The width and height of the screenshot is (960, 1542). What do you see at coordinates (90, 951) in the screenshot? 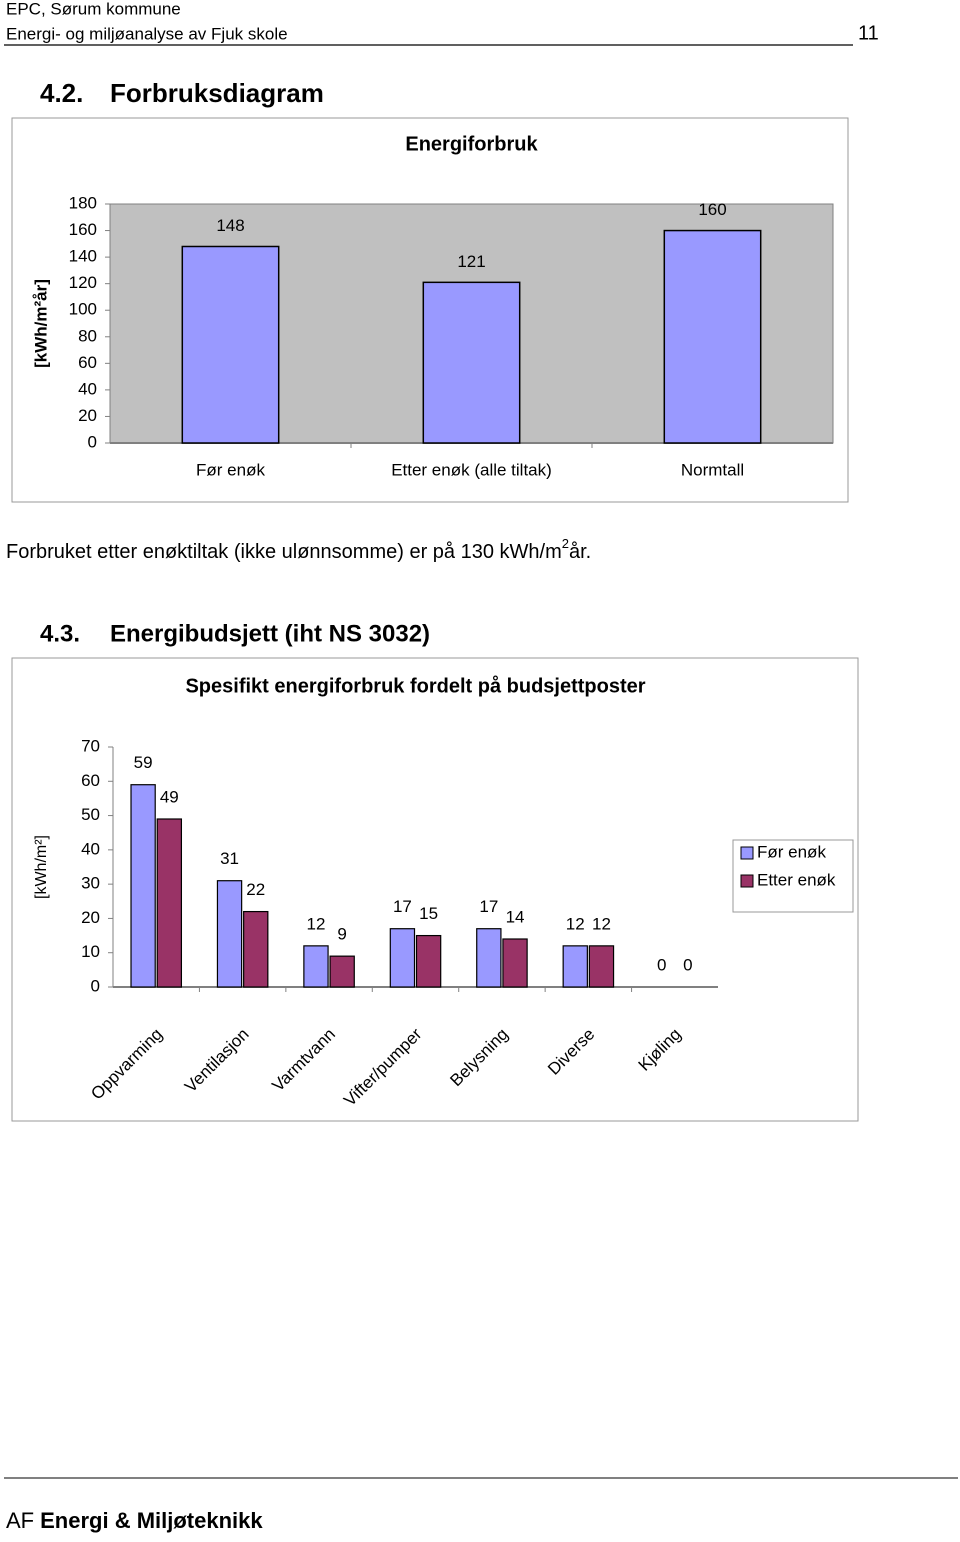
I see `y-tick-label: 10` at bounding box center [90, 951].